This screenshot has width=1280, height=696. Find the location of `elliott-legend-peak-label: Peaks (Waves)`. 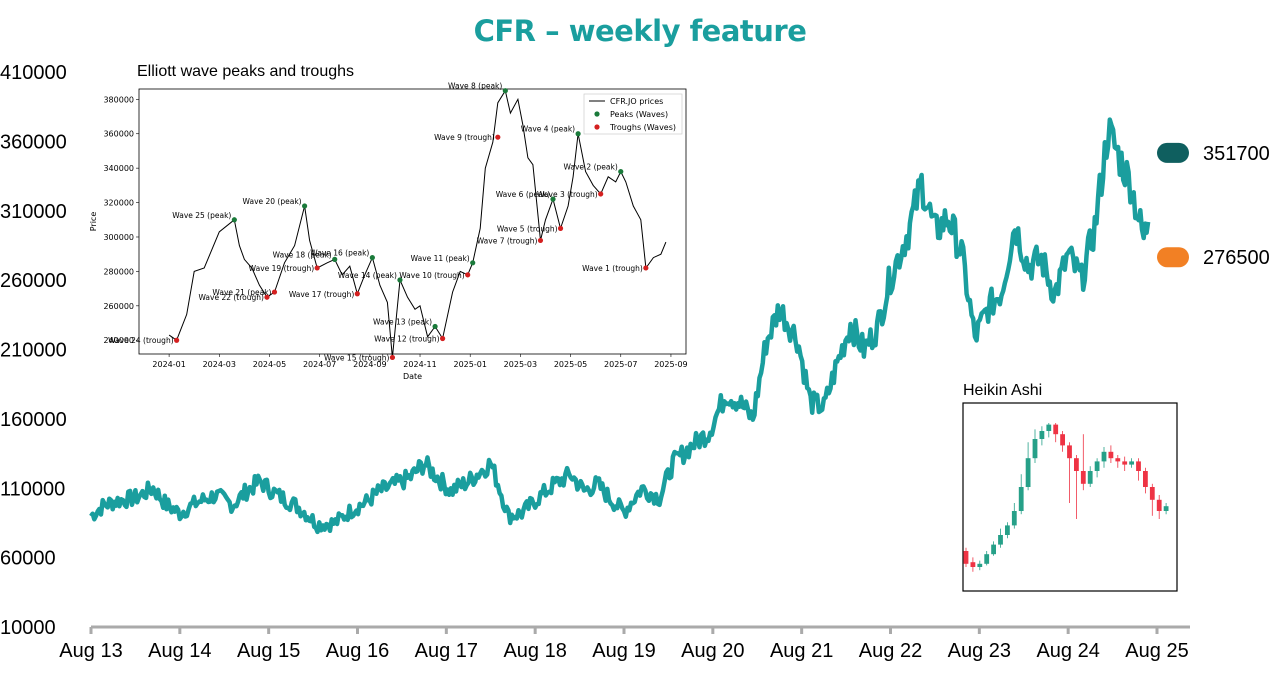

elliott-legend-peak-label: Peaks (Waves) is located at coordinates (639, 114).